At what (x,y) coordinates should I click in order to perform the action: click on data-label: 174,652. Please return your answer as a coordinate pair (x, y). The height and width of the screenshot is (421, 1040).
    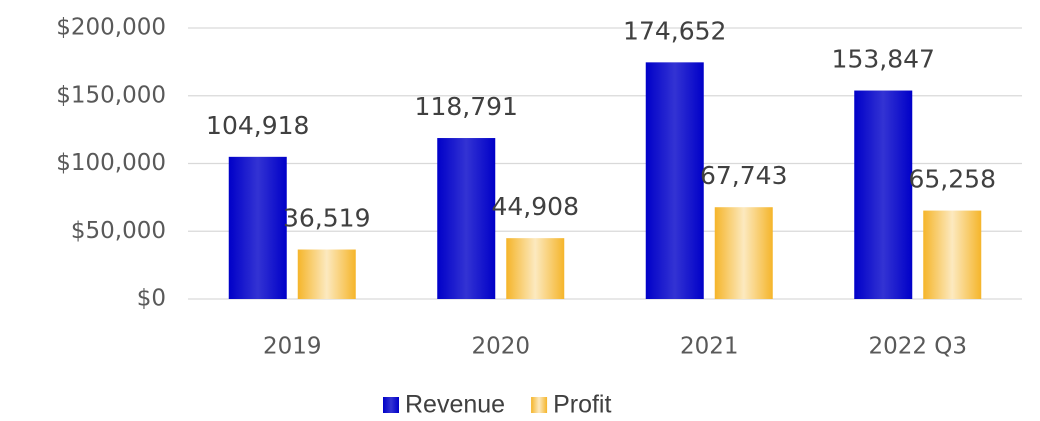
    Looking at the image, I should click on (674, 30).